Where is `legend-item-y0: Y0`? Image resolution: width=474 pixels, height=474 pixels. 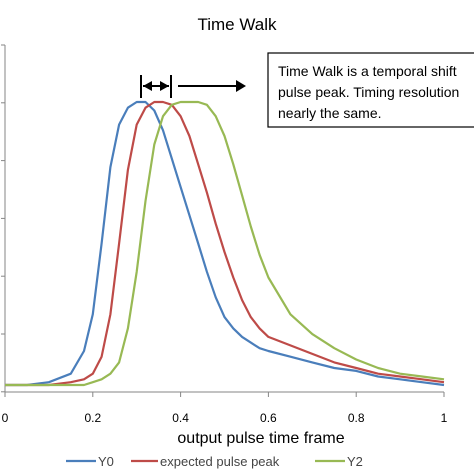
legend-item-y0: Y0 is located at coordinates (90, 461).